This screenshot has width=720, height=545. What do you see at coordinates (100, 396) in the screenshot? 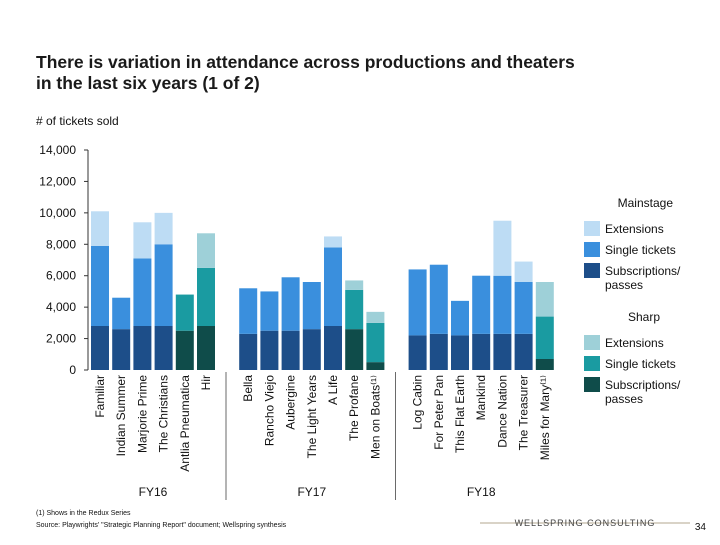
I see `x-tick-label: Familiar` at bounding box center [100, 396].